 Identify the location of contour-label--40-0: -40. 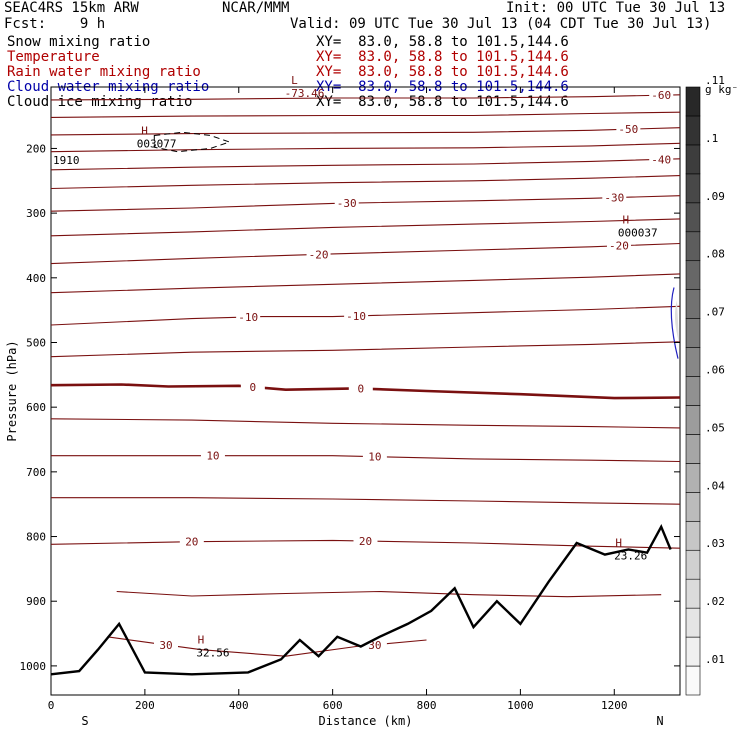
(661, 159).